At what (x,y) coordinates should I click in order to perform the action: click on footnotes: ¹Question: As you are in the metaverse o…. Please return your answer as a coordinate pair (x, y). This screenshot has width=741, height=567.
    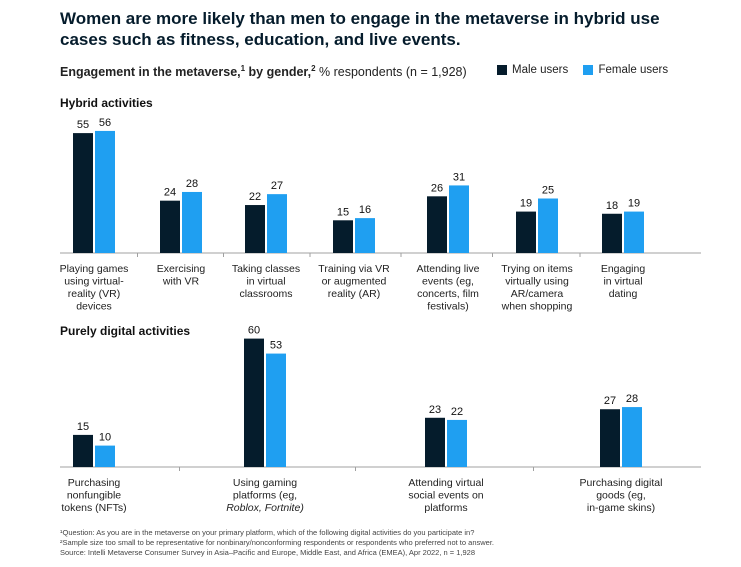
    Looking at the image, I should click on (380, 543).